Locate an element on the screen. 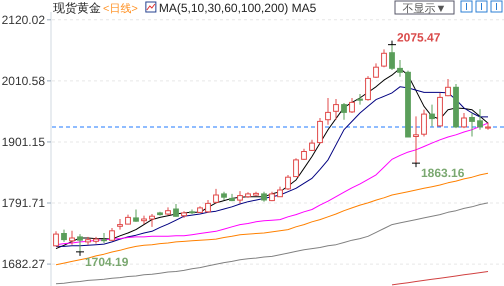 The height and width of the screenshot is (286, 504). ytick: 2010.58 is located at coordinates (23, 81).